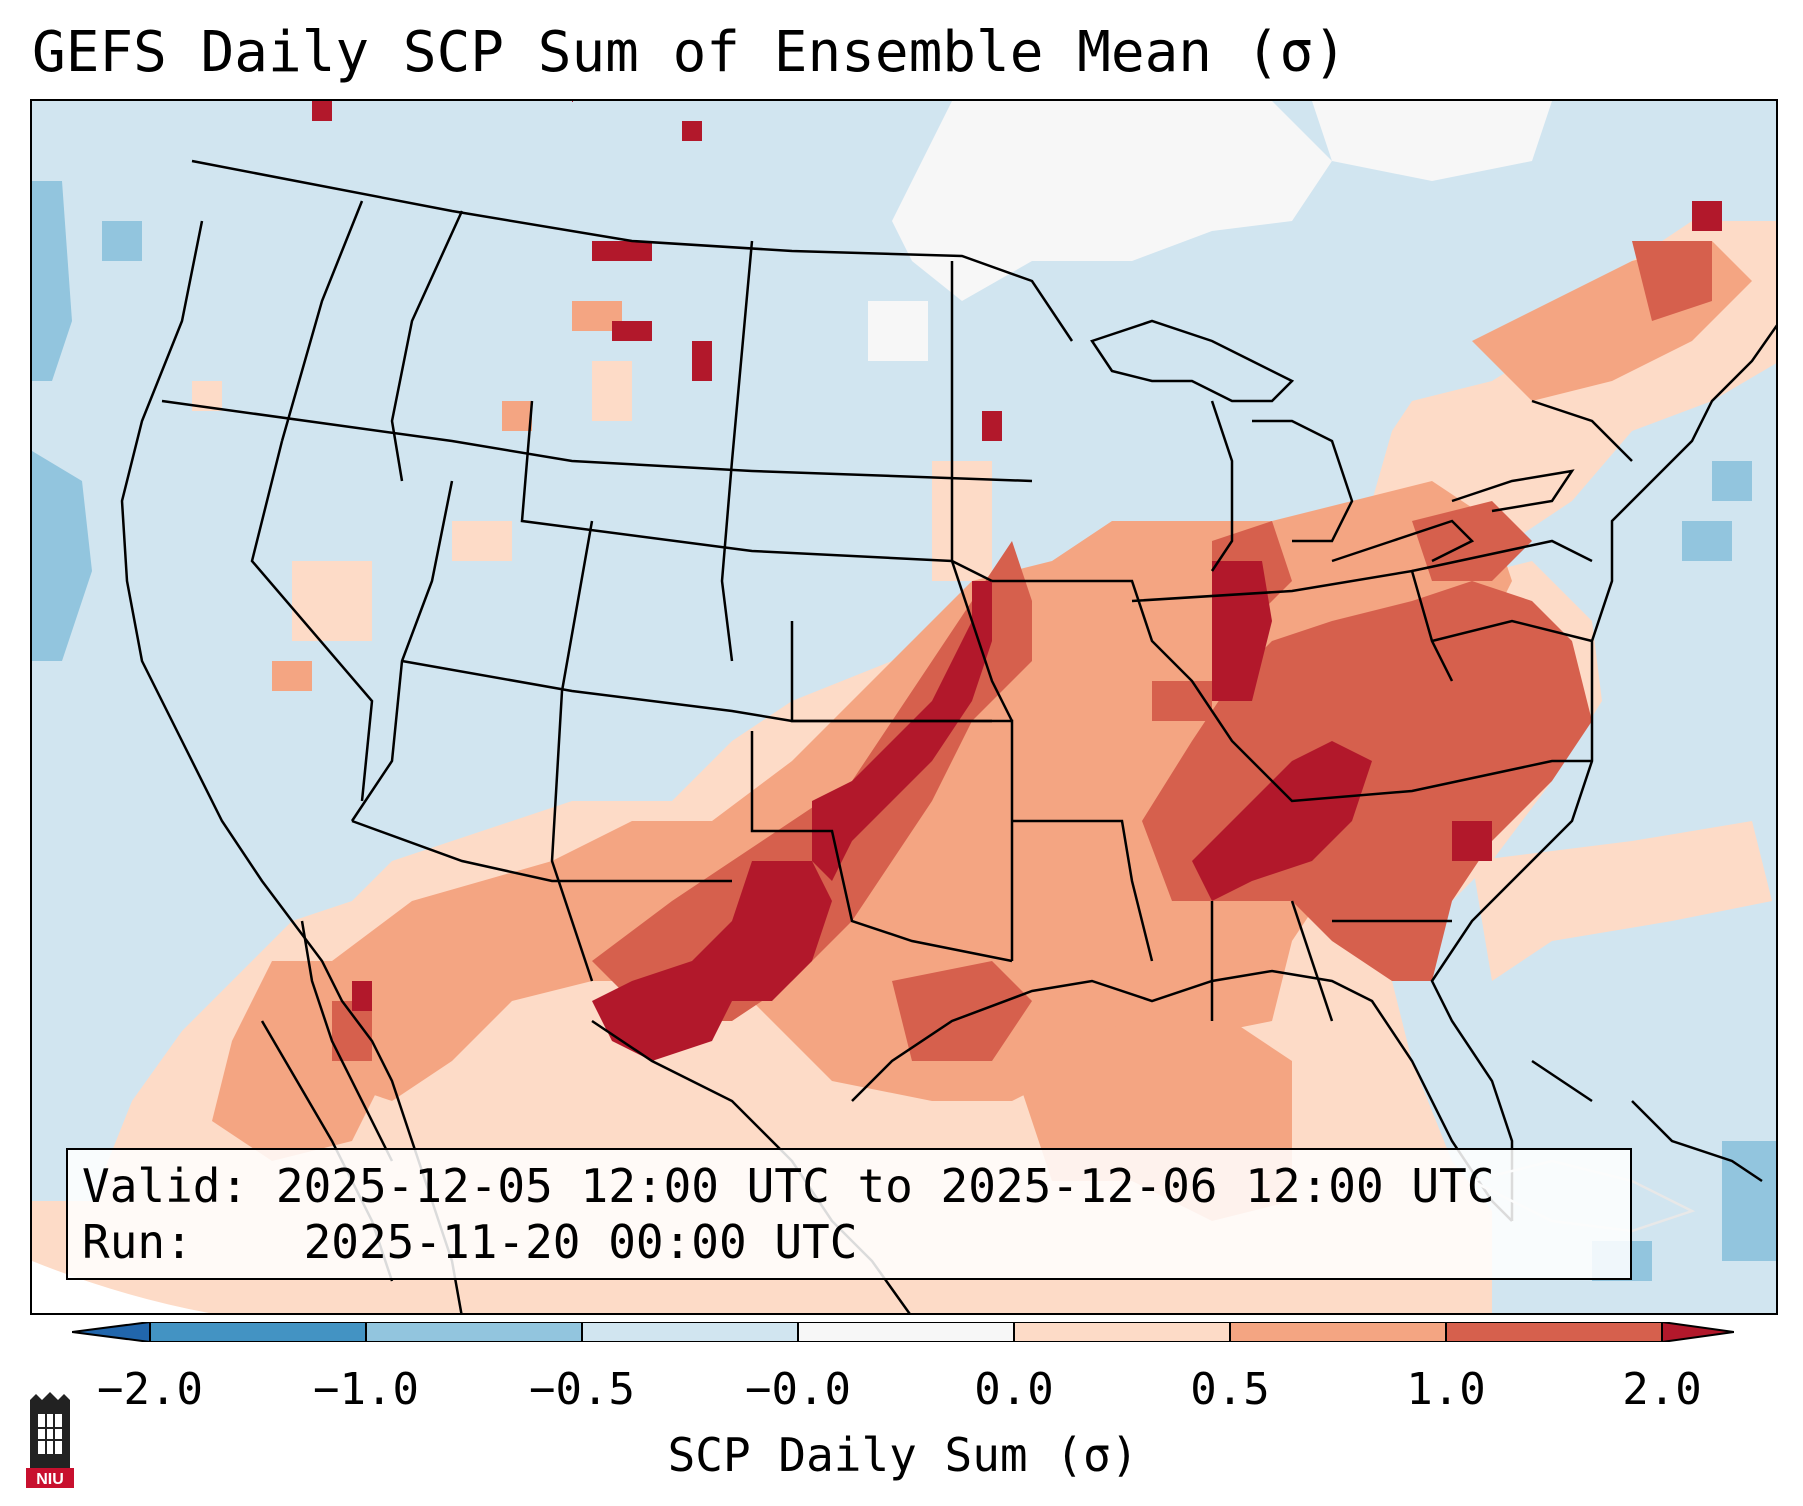  I want to click on colorbar-tick-label: 2.0, so click(1662, 1389).